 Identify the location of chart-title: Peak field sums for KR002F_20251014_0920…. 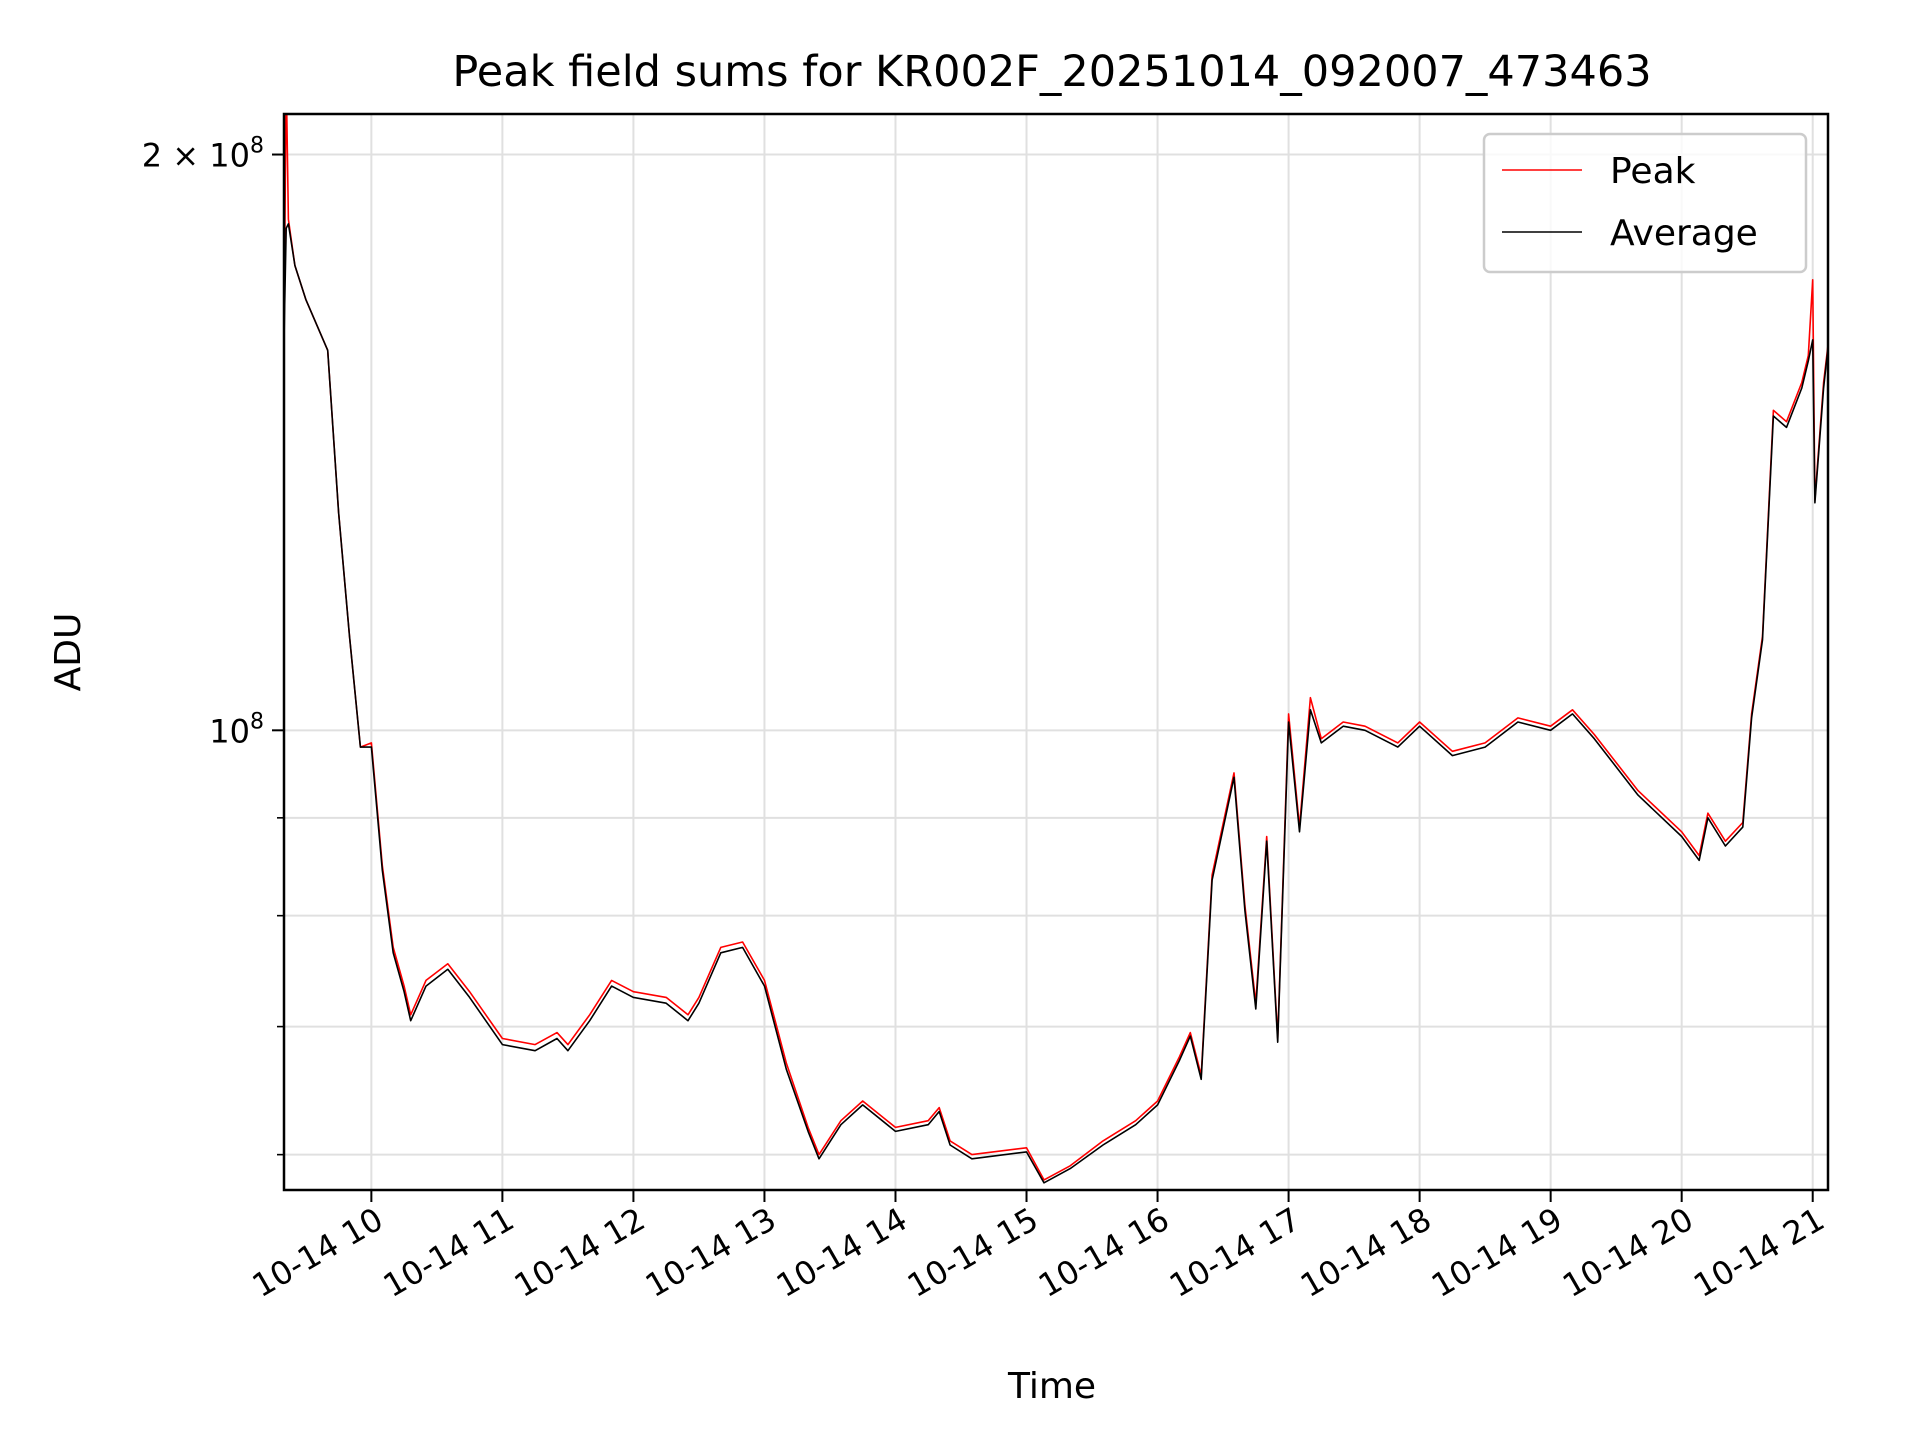
(1051, 72).